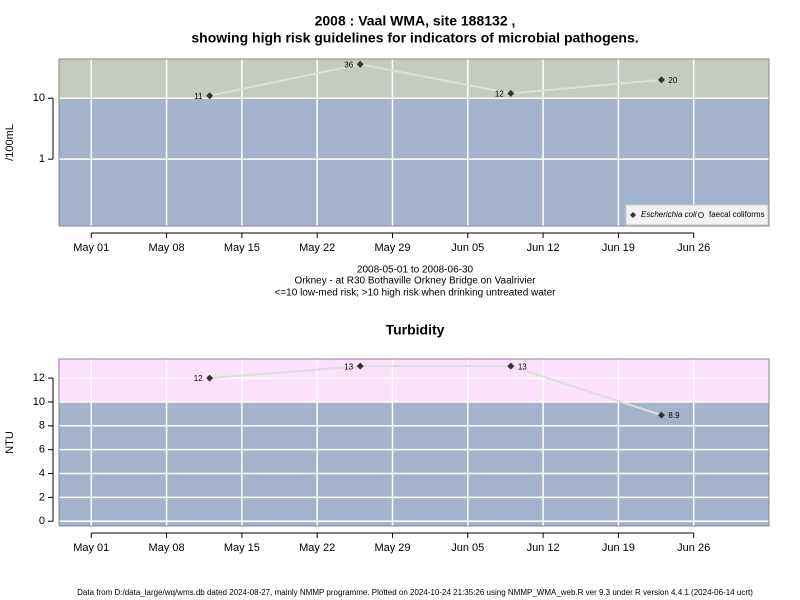  I want to click on high-risk-band, so click(414, 79).